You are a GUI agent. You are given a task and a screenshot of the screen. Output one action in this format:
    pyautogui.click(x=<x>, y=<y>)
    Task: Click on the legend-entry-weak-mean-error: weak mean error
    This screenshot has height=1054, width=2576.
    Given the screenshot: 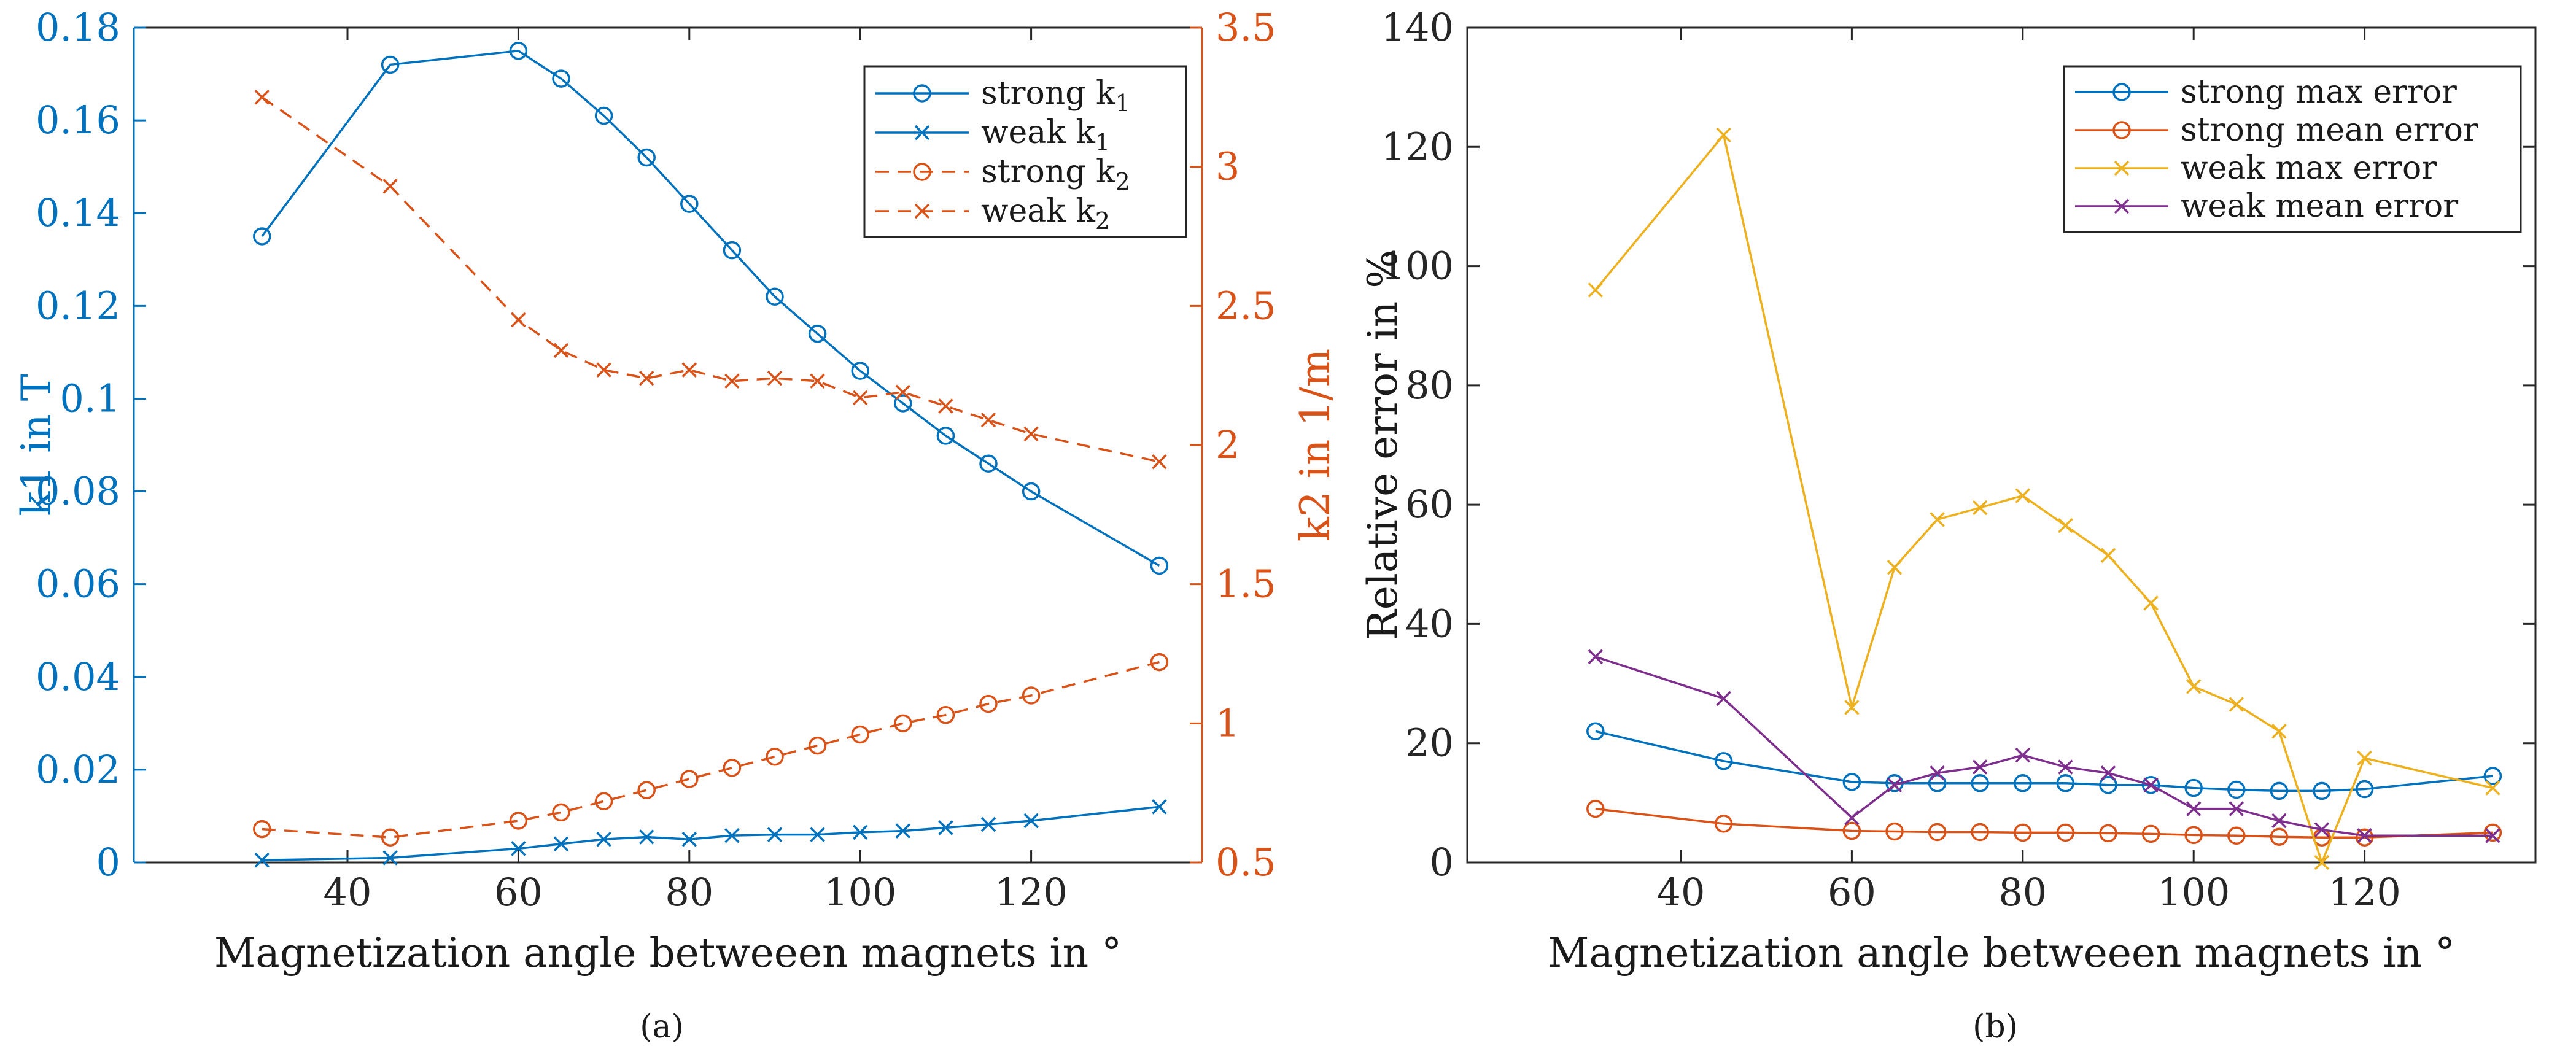 What is the action you would take?
    pyautogui.click(x=2319, y=207)
    